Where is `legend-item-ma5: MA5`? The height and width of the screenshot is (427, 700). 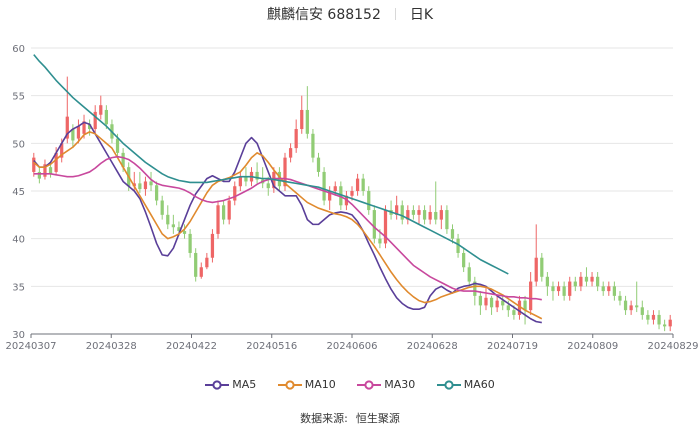 legend-item-ma5: MA5 is located at coordinates (230, 384).